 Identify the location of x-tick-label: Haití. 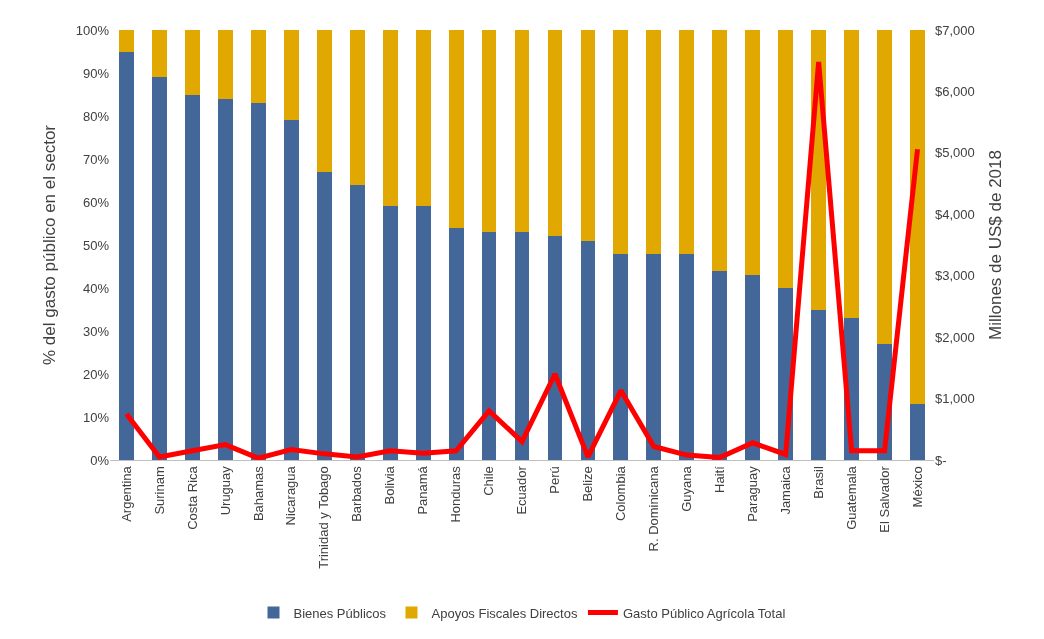
(719, 479).